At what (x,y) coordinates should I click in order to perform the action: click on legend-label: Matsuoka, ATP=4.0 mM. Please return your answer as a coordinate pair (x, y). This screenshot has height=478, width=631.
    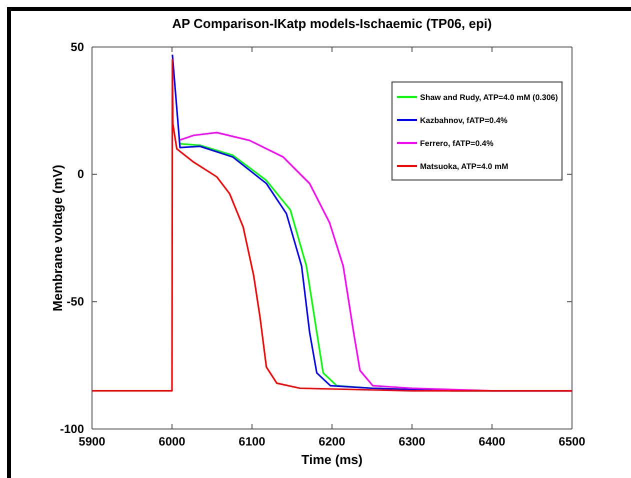
    Looking at the image, I should click on (464, 166).